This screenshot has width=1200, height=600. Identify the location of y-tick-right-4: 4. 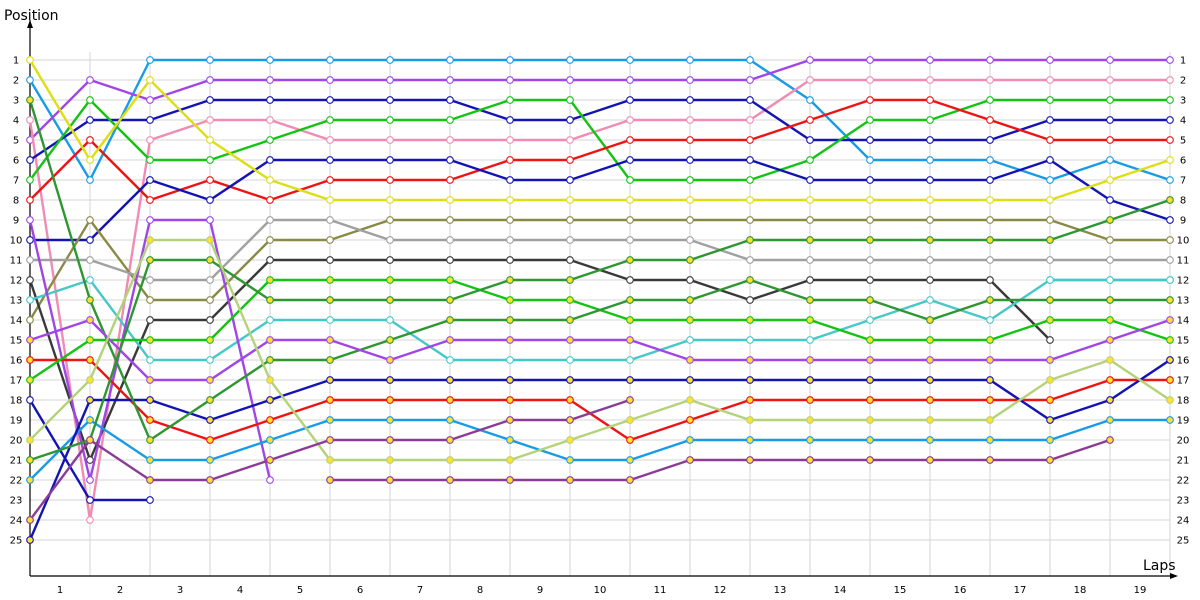
(1183, 121).